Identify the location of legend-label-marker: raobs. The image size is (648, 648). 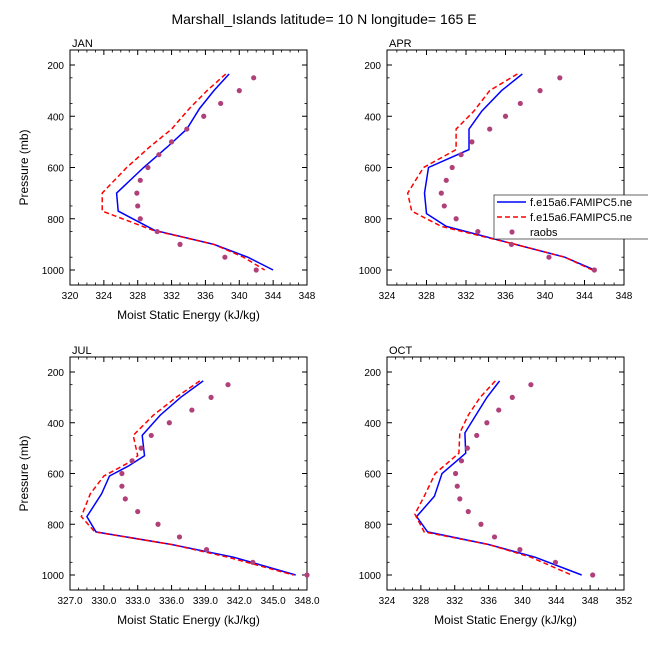
(544, 233).